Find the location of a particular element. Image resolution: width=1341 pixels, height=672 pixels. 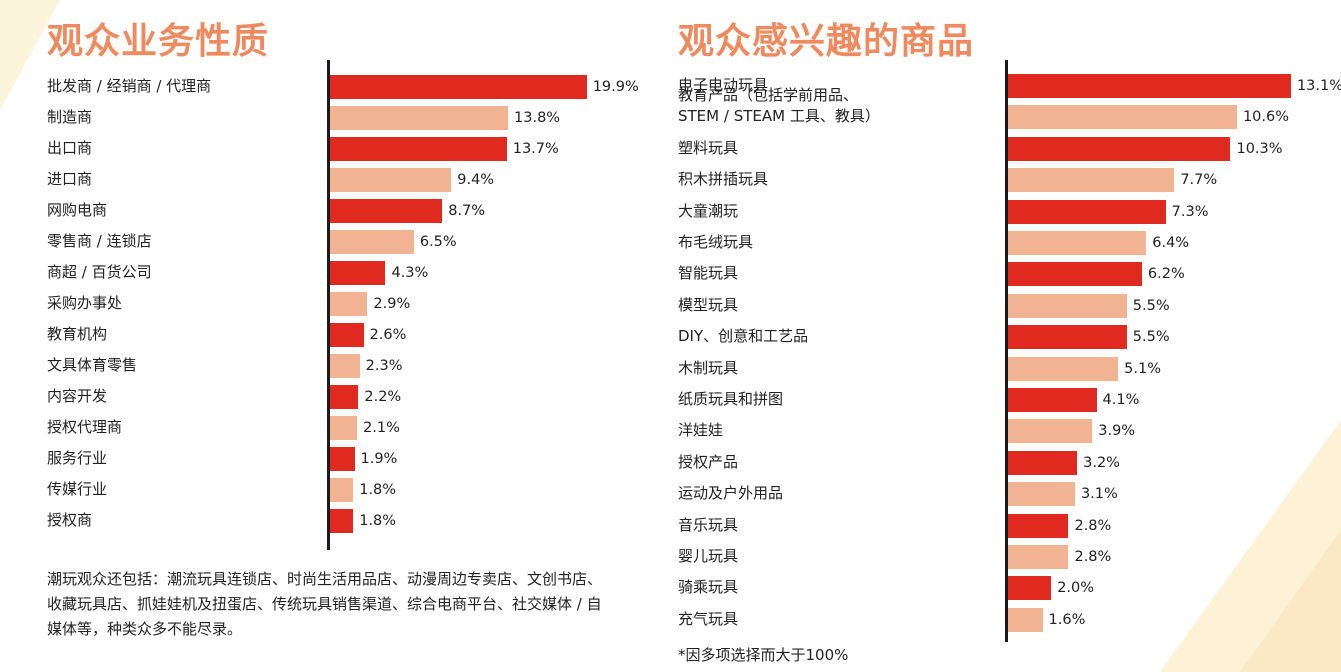

value-label: 10.3% is located at coordinates (1259, 148).